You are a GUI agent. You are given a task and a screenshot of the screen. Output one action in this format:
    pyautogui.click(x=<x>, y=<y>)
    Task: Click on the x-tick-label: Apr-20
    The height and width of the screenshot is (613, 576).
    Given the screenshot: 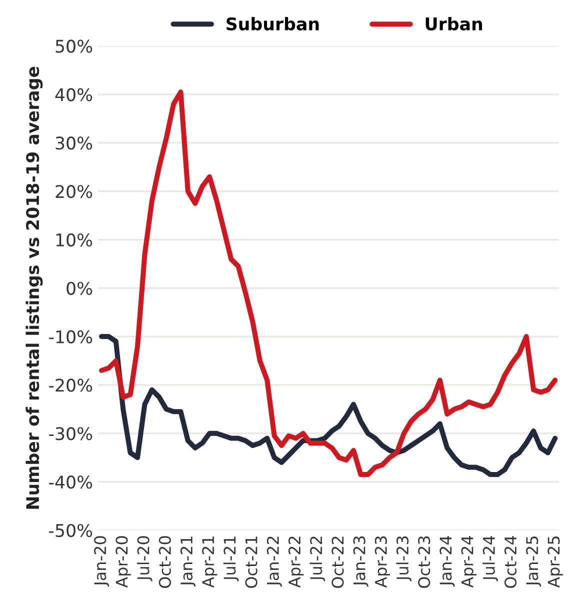 What is the action you would take?
    pyautogui.click(x=123, y=562)
    